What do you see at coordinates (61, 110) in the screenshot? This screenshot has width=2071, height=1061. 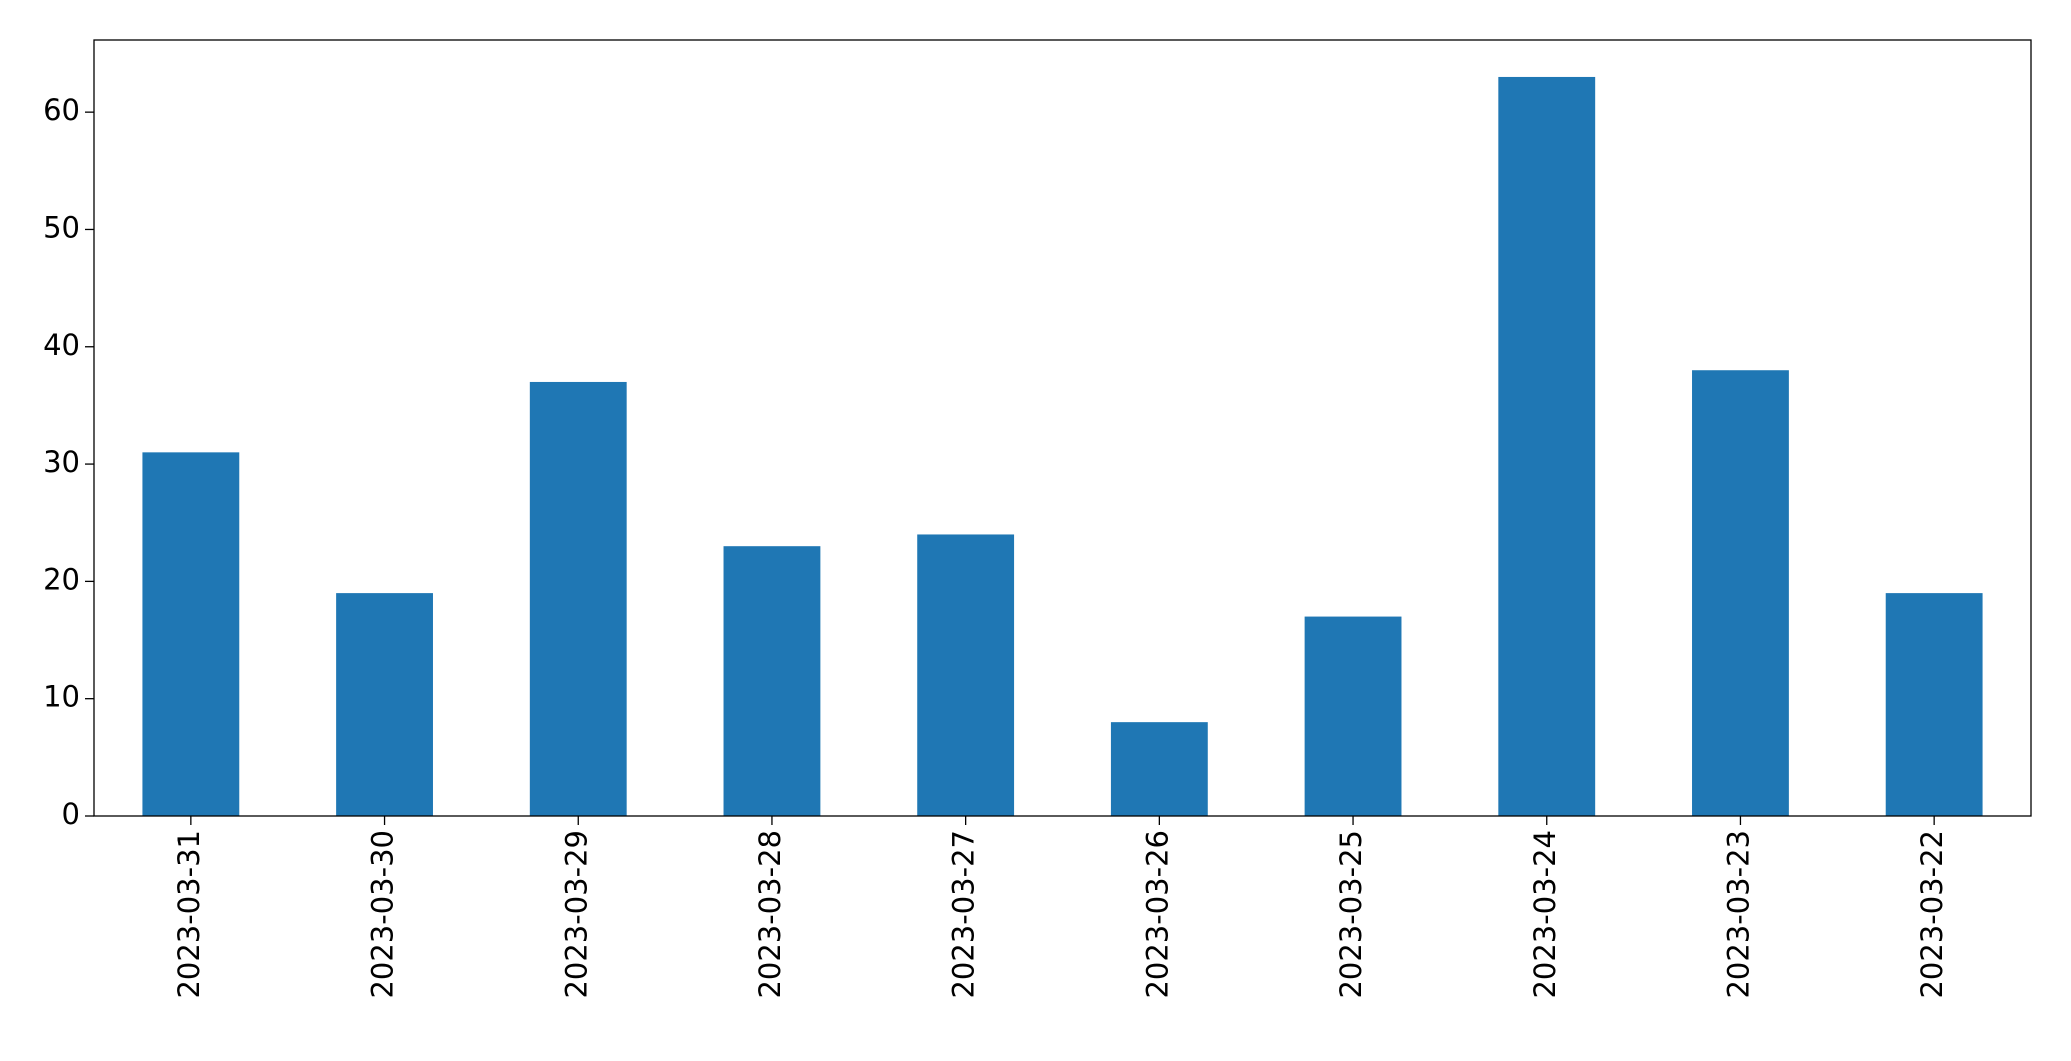 I see `y-tick-label: 60` at bounding box center [61, 110].